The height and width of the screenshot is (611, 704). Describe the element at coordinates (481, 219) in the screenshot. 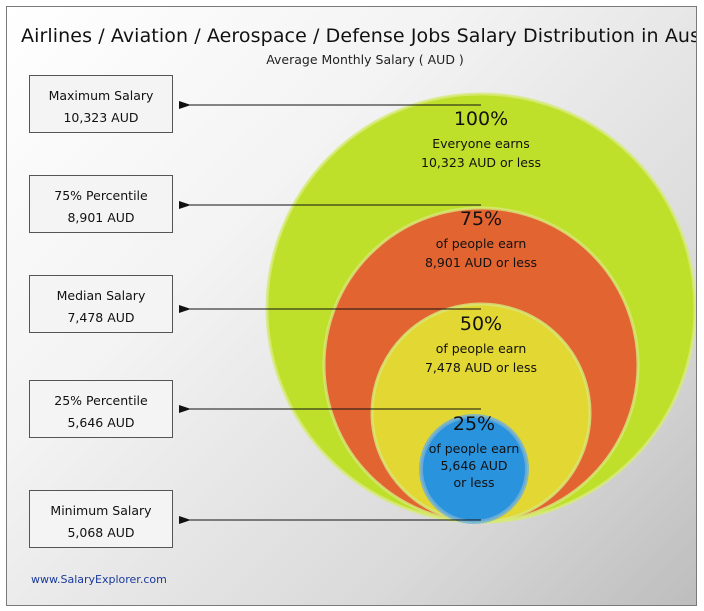

I see `circle-percent-label: 75%` at that location.